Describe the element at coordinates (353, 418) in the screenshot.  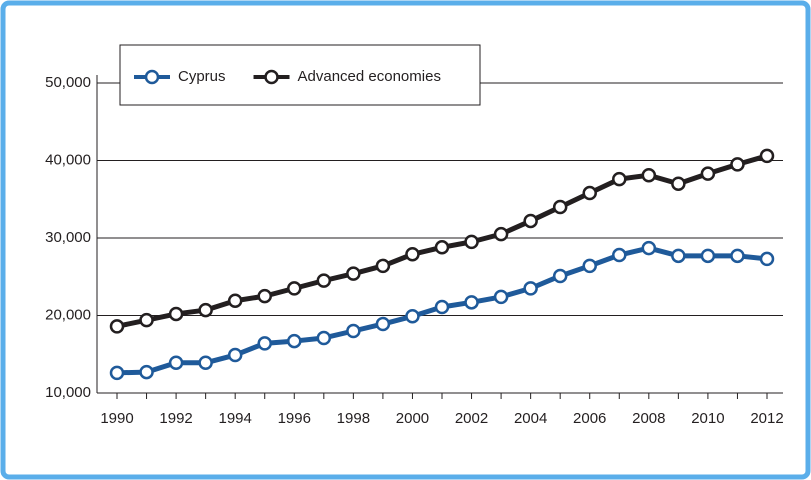
I see `x-tick-label: 1998` at that location.